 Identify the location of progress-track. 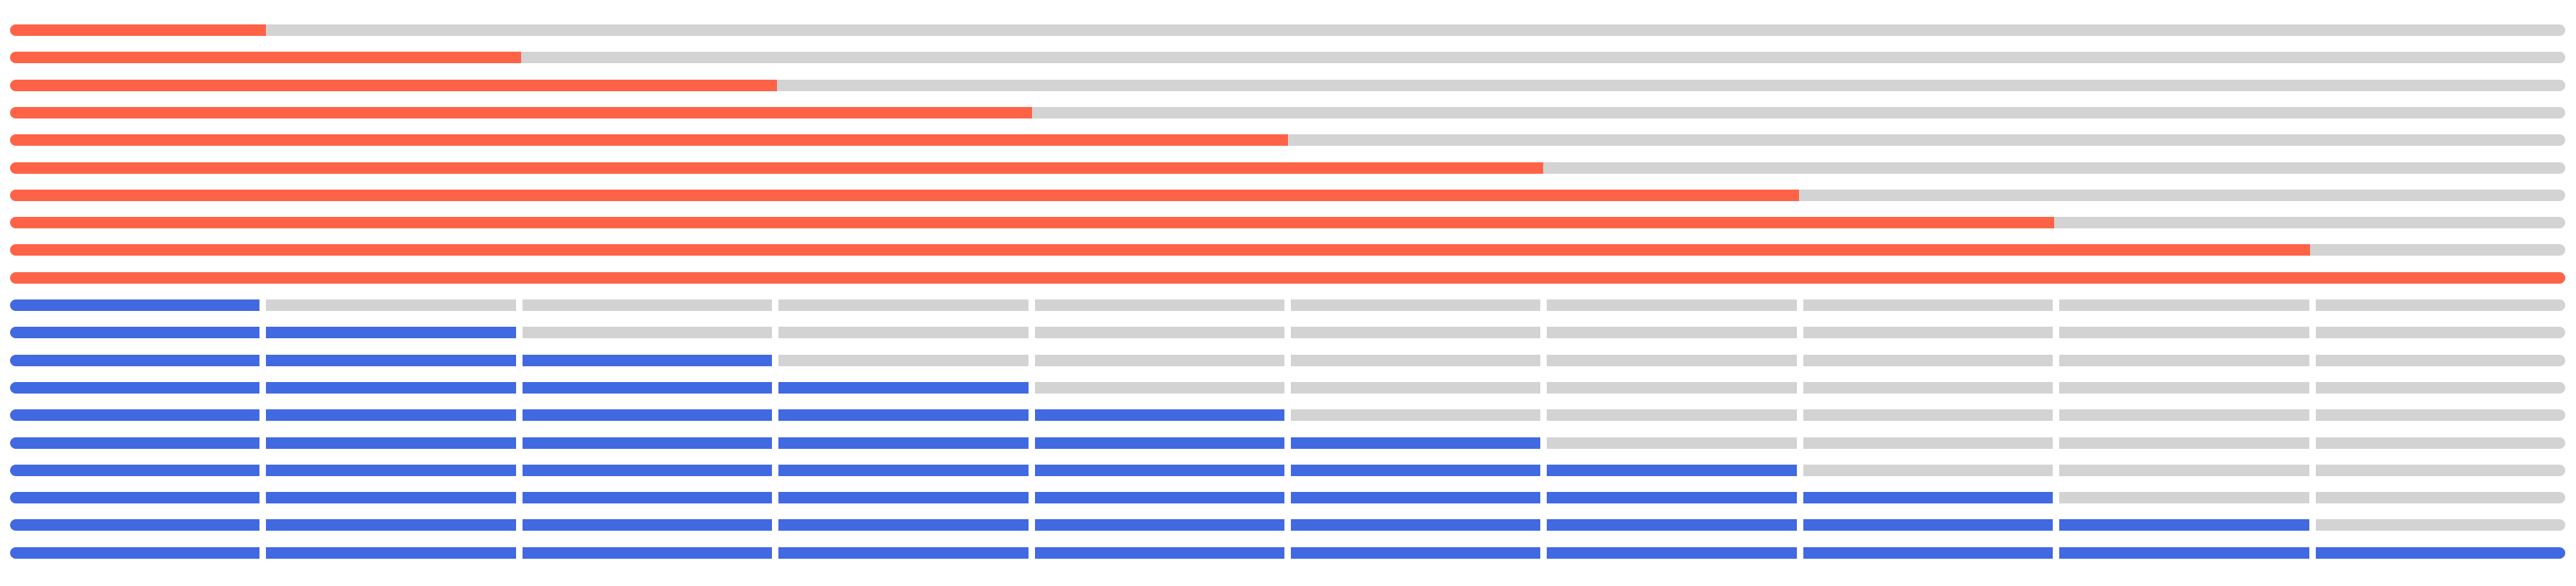
(1287, 57).